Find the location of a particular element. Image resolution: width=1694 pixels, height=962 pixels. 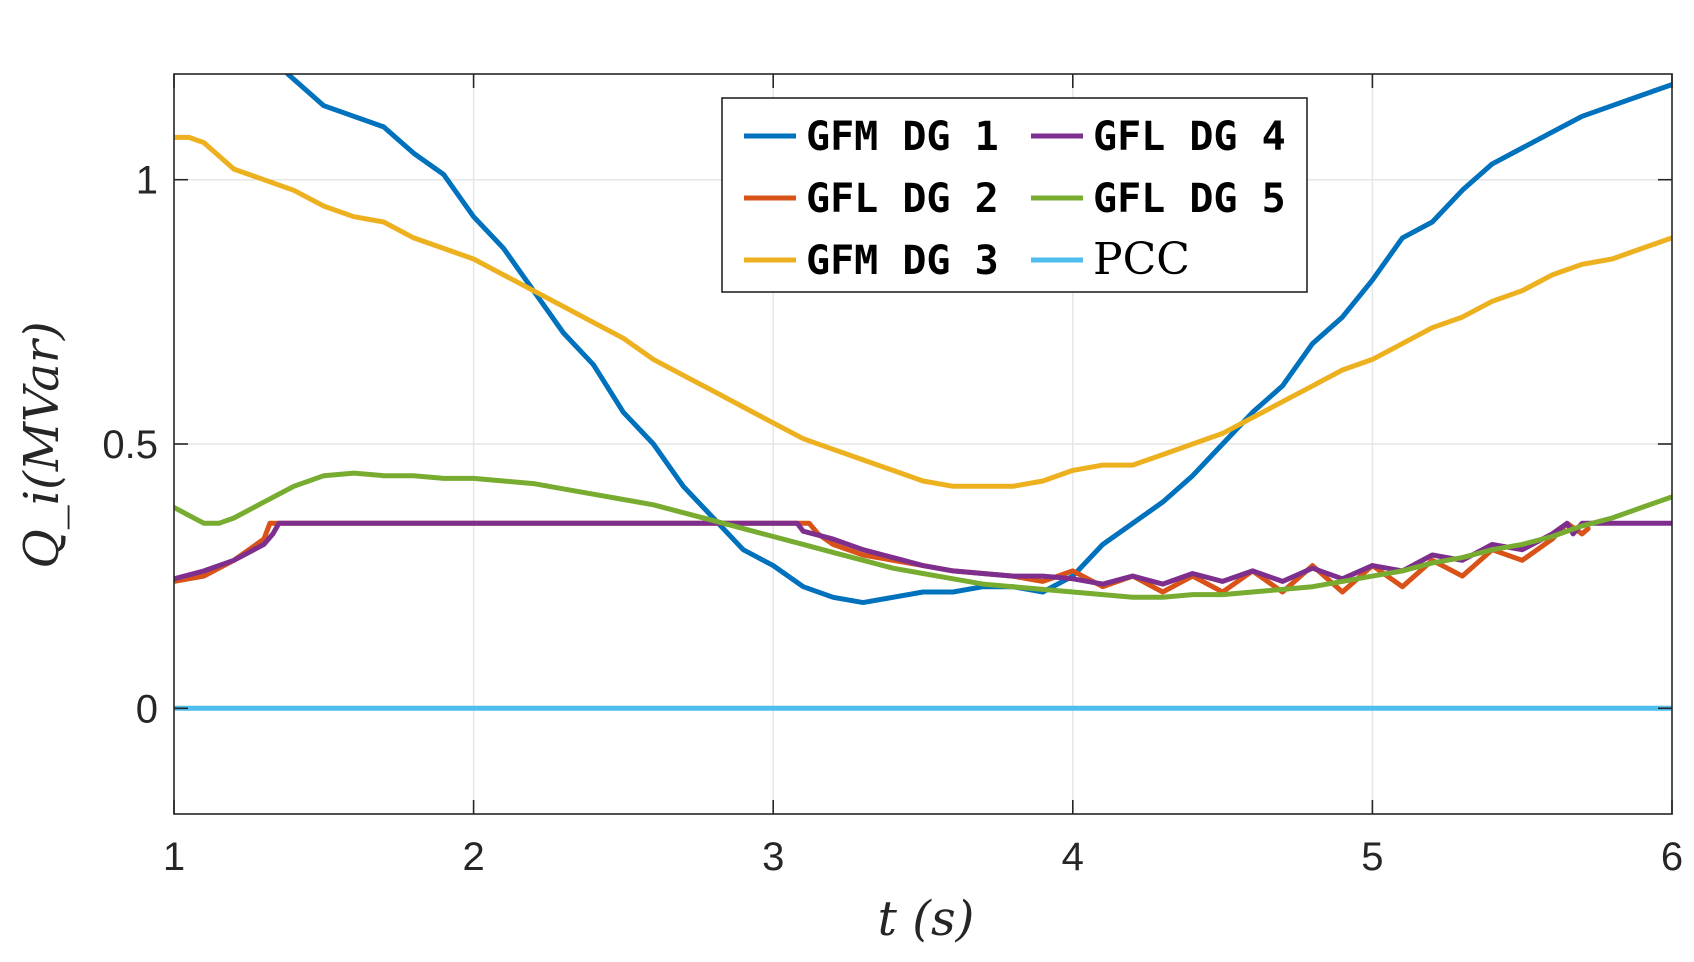

y-tick-label: 1 is located at coordinates (147, 181).